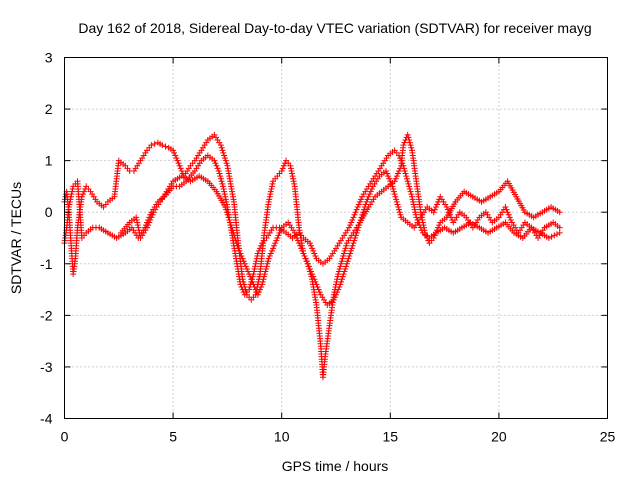 This screenshot has width=640, height=480. Describe the element at coordinates (46, 419) in the screenshot. I see `y-tick-label: -4` at that location.